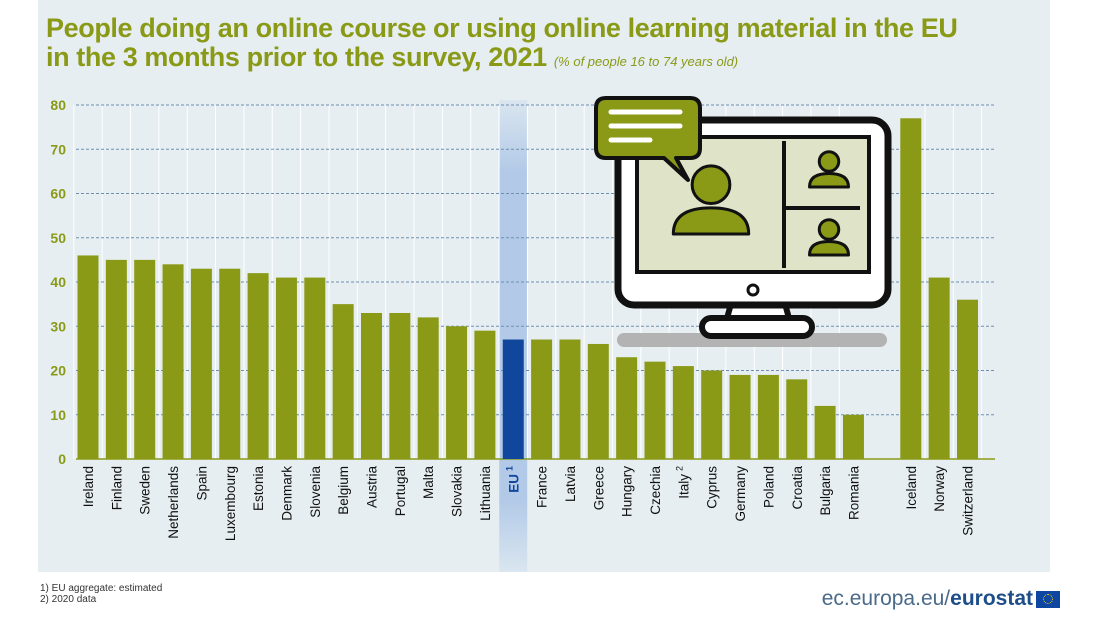  Describe the element at coordinates (58, 194) in the screenshot. I see `y-tick-label: 60` at that location.